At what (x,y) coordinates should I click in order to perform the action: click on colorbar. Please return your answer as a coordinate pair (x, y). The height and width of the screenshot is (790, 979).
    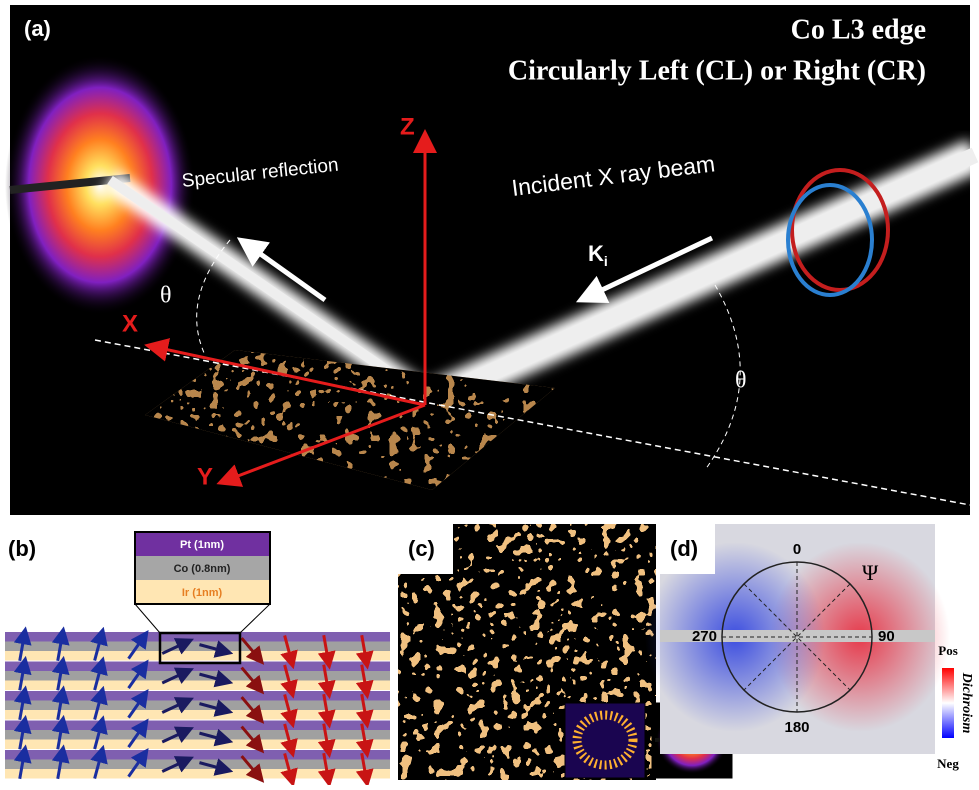
    Looking at the image, I should click on (948, 703).